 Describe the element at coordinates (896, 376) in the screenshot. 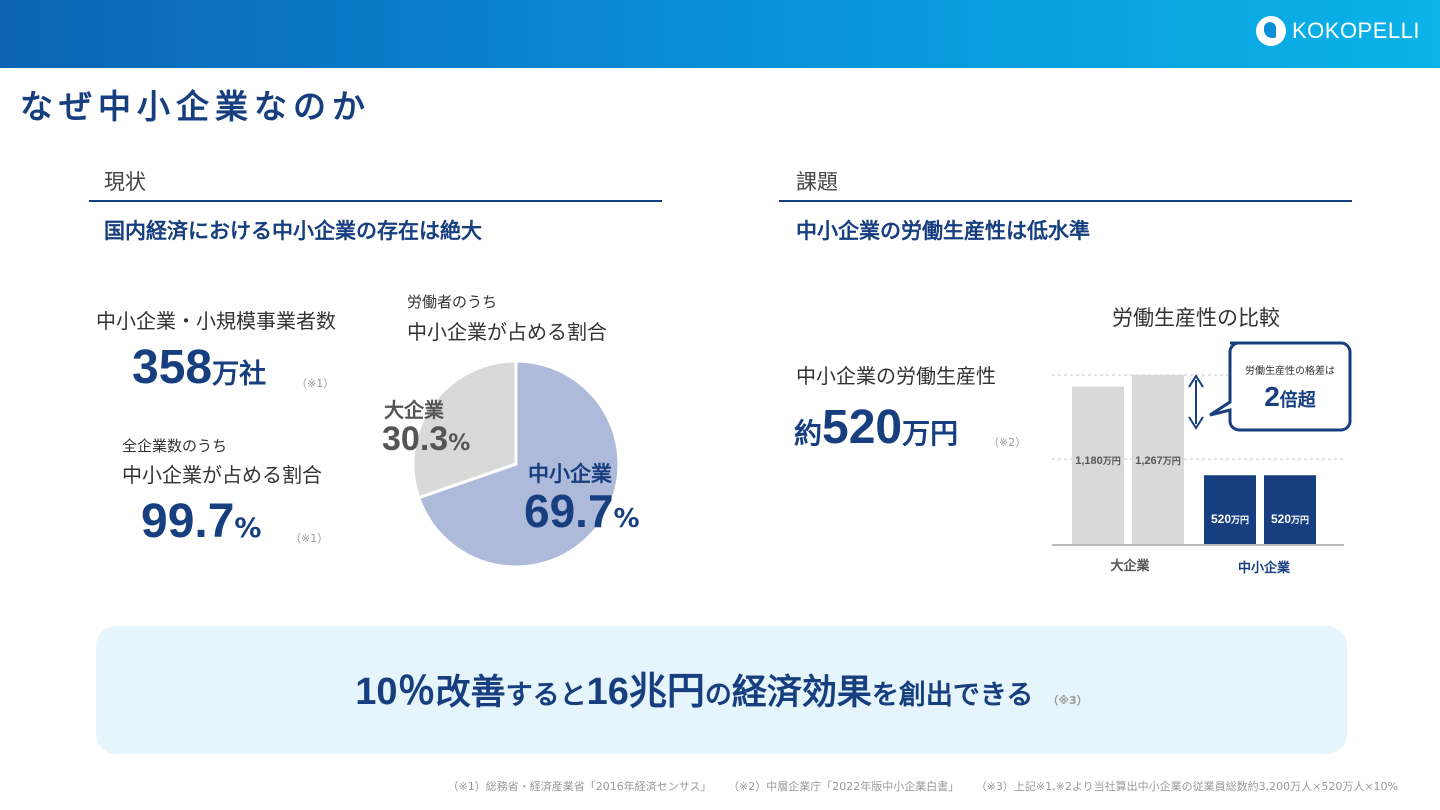

I see `productivity-label: 中小企業の労働生産性` at that location.